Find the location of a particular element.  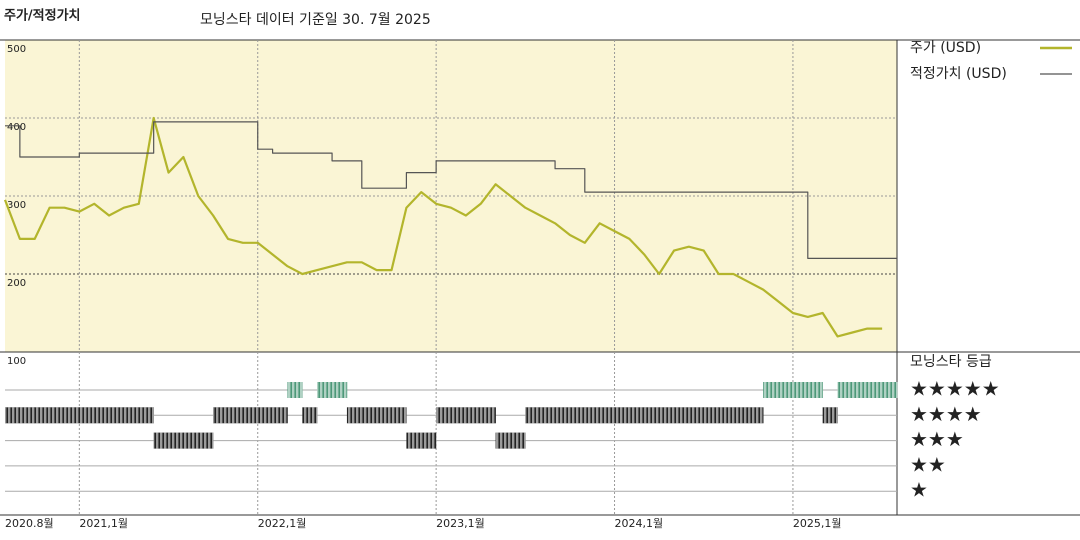

x-tick-label: 2024,1월 is located at coordinates (639, 523).